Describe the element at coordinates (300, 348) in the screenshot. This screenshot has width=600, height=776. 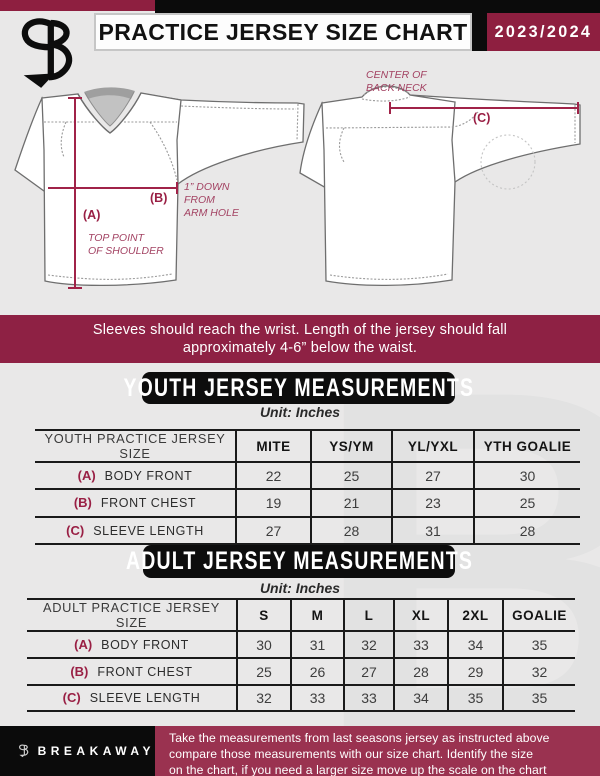
I see `banner-line2: approximately 4-6” below the waist.` at that location.